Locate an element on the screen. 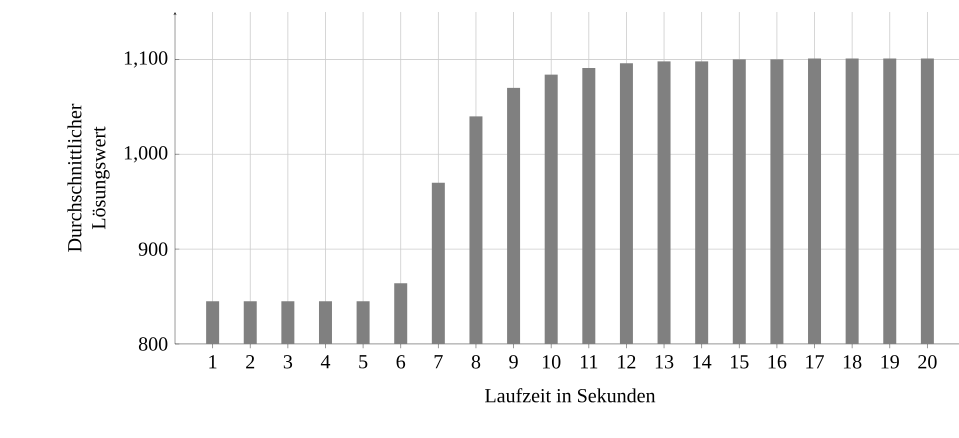 This screenshot has width=959, height=438. y-tick-label: 1,100 is located at coordinates (146, 59).